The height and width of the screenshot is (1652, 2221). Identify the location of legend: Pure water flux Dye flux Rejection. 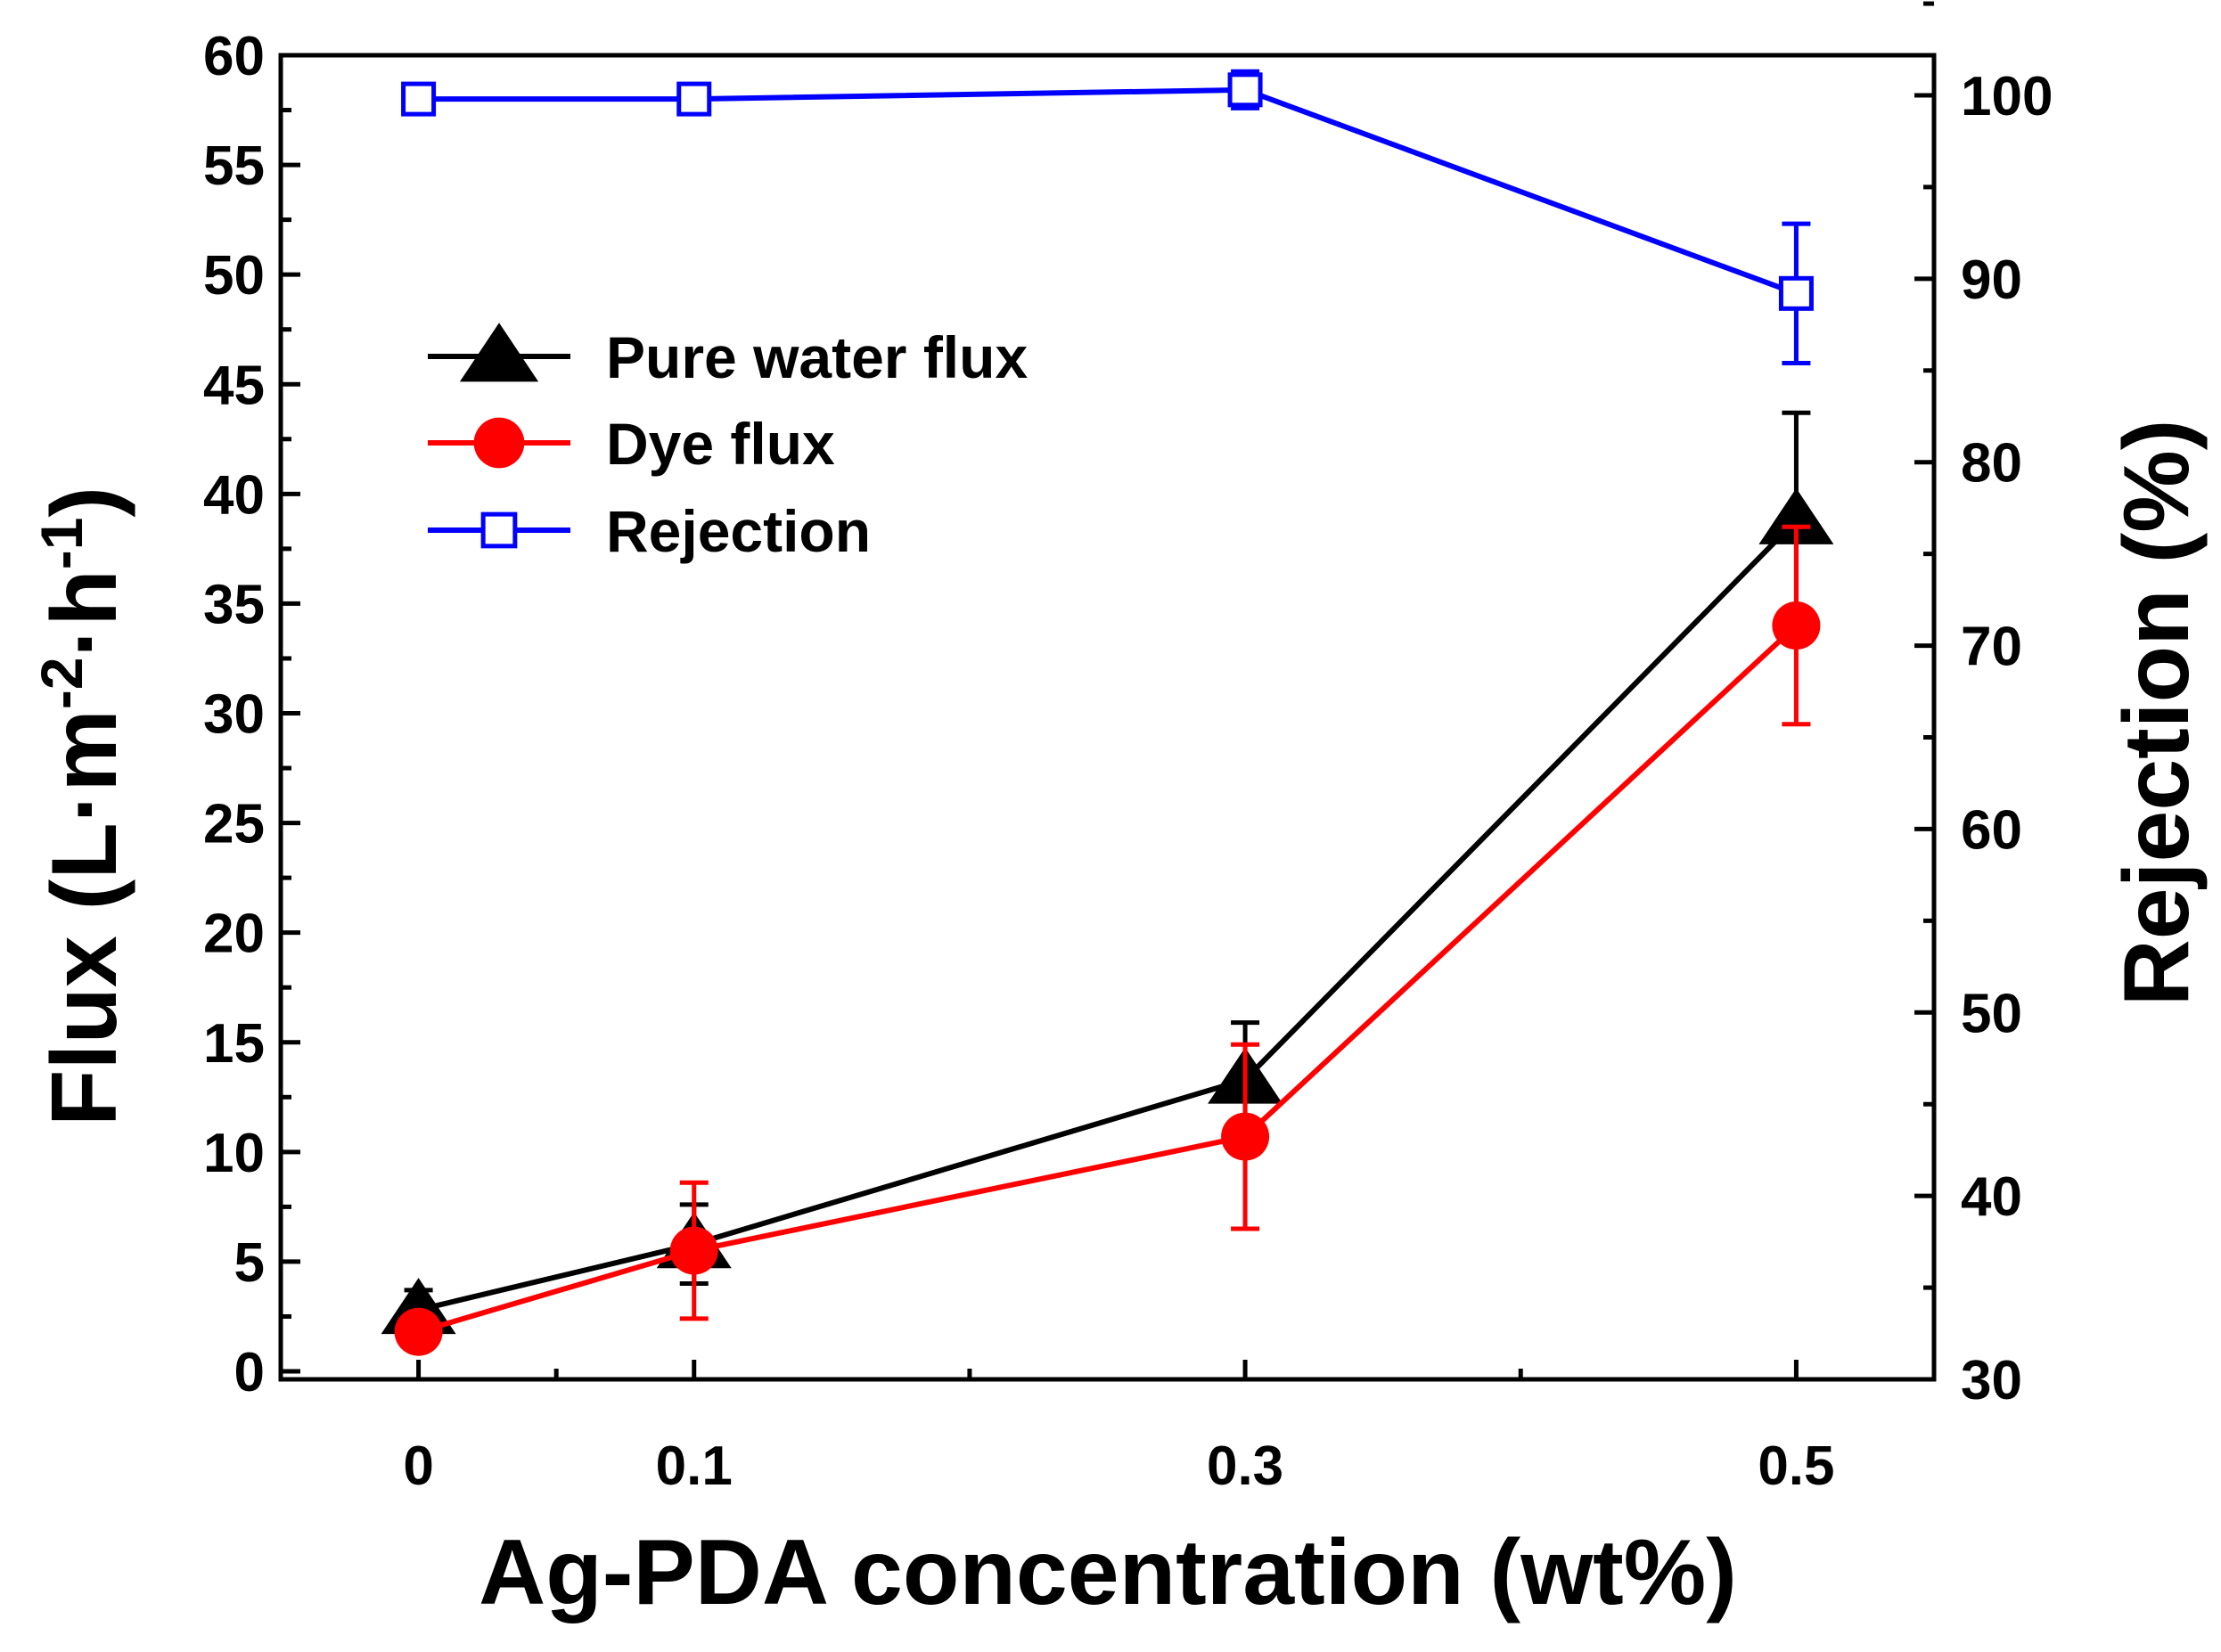
(728, 443).